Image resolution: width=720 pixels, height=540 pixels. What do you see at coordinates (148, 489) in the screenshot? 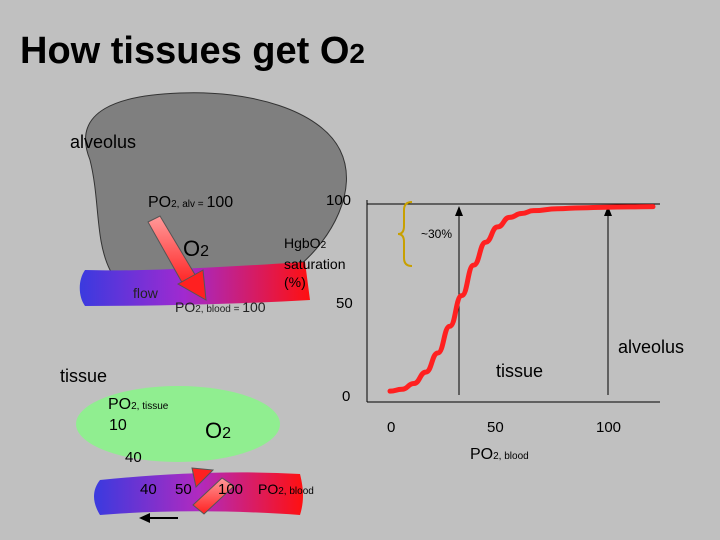
I see `value-40: 40` at bounding box center [148, 489].